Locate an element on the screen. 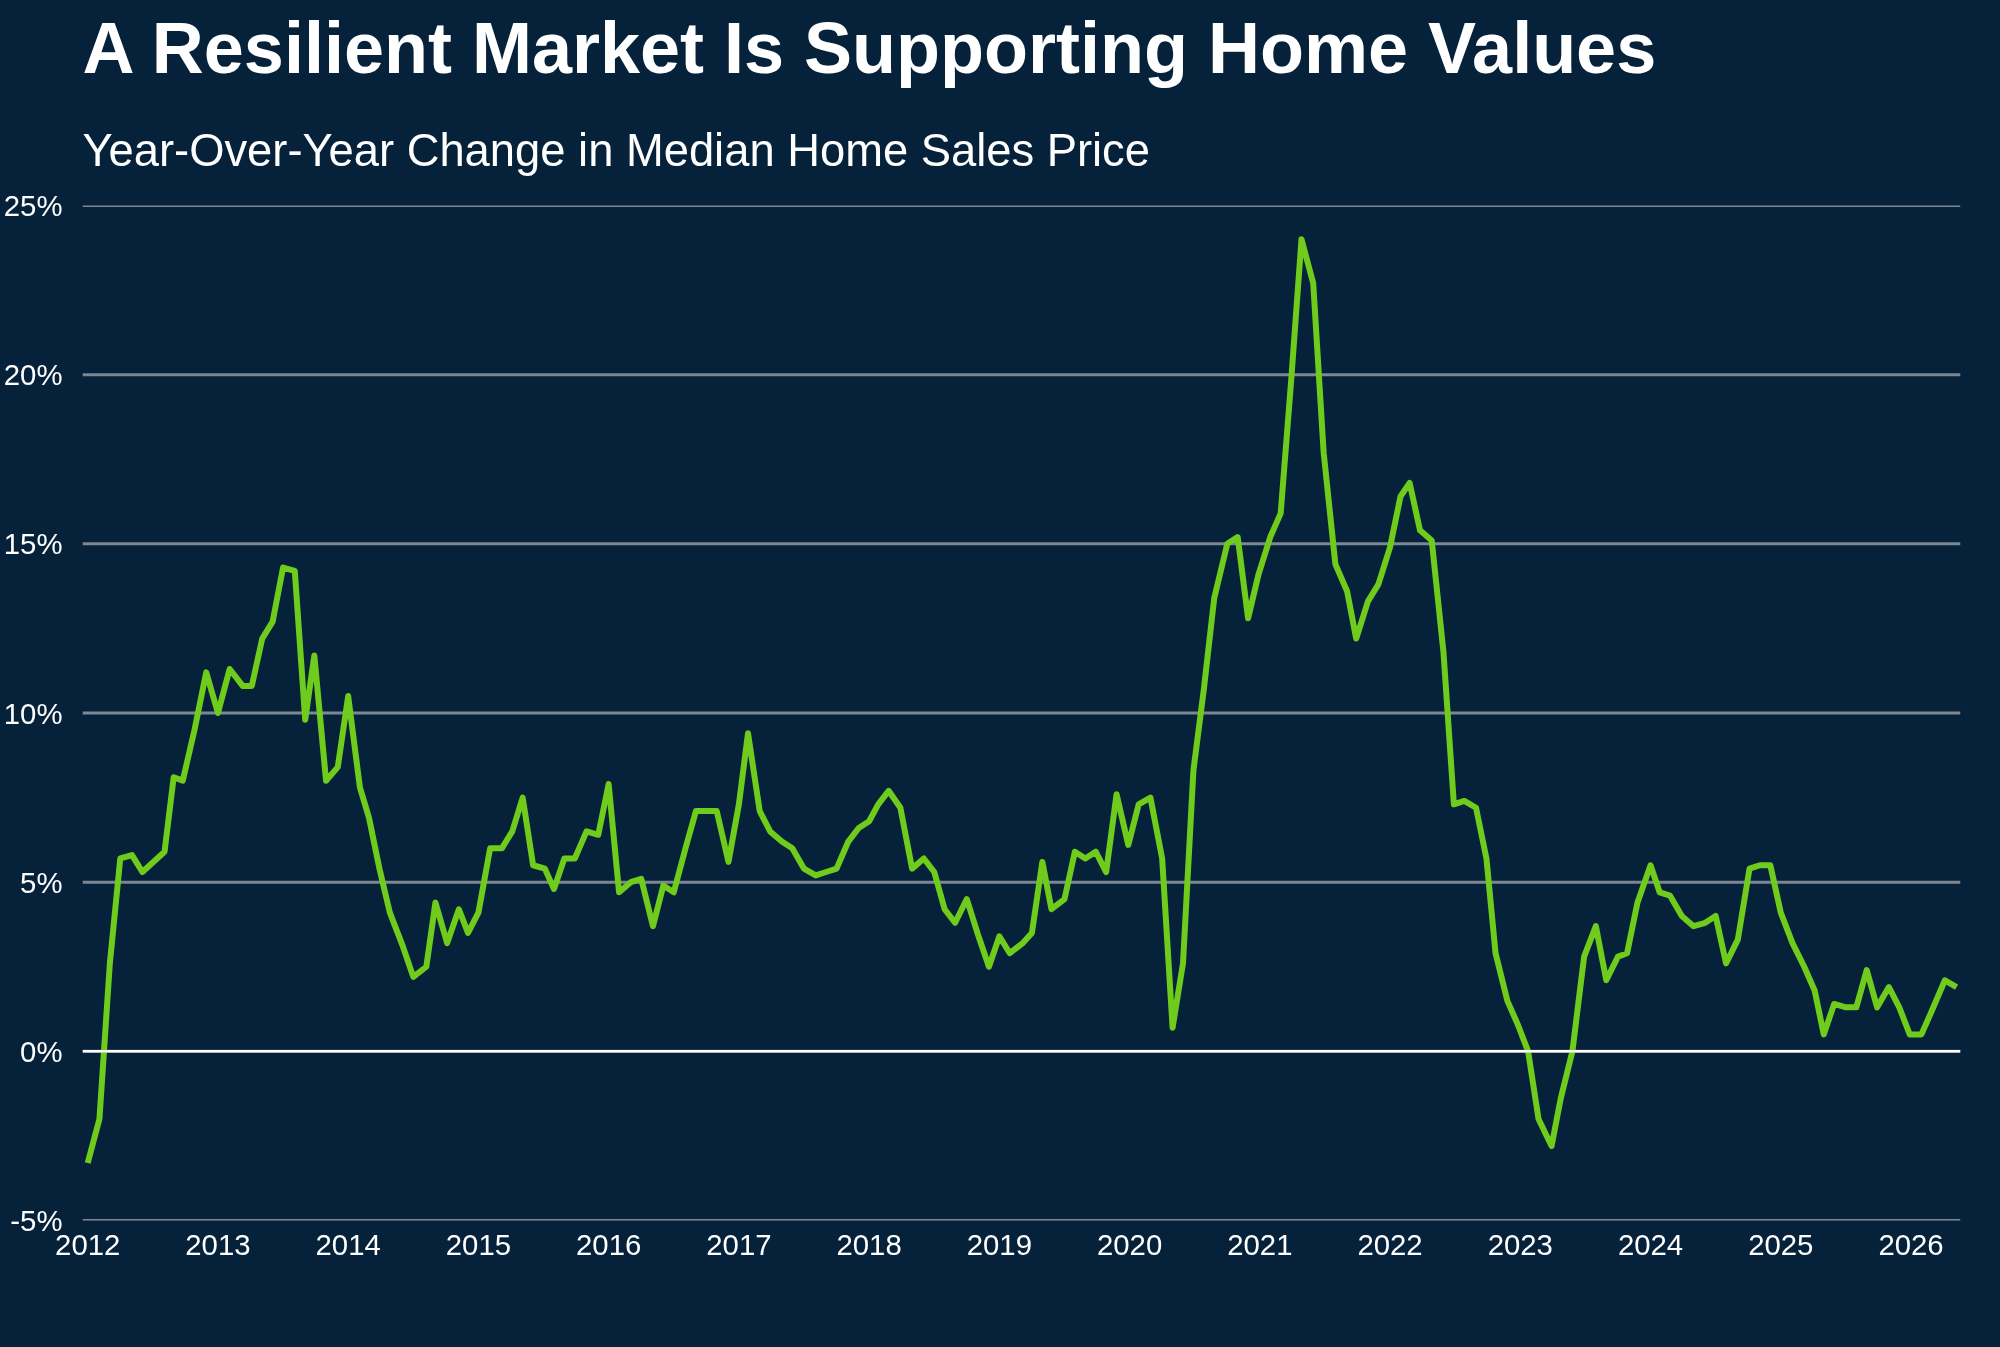 This screenshot has height=1347, width=2000. x-tick-label: 2016 is located at coordinates (609, 1244).